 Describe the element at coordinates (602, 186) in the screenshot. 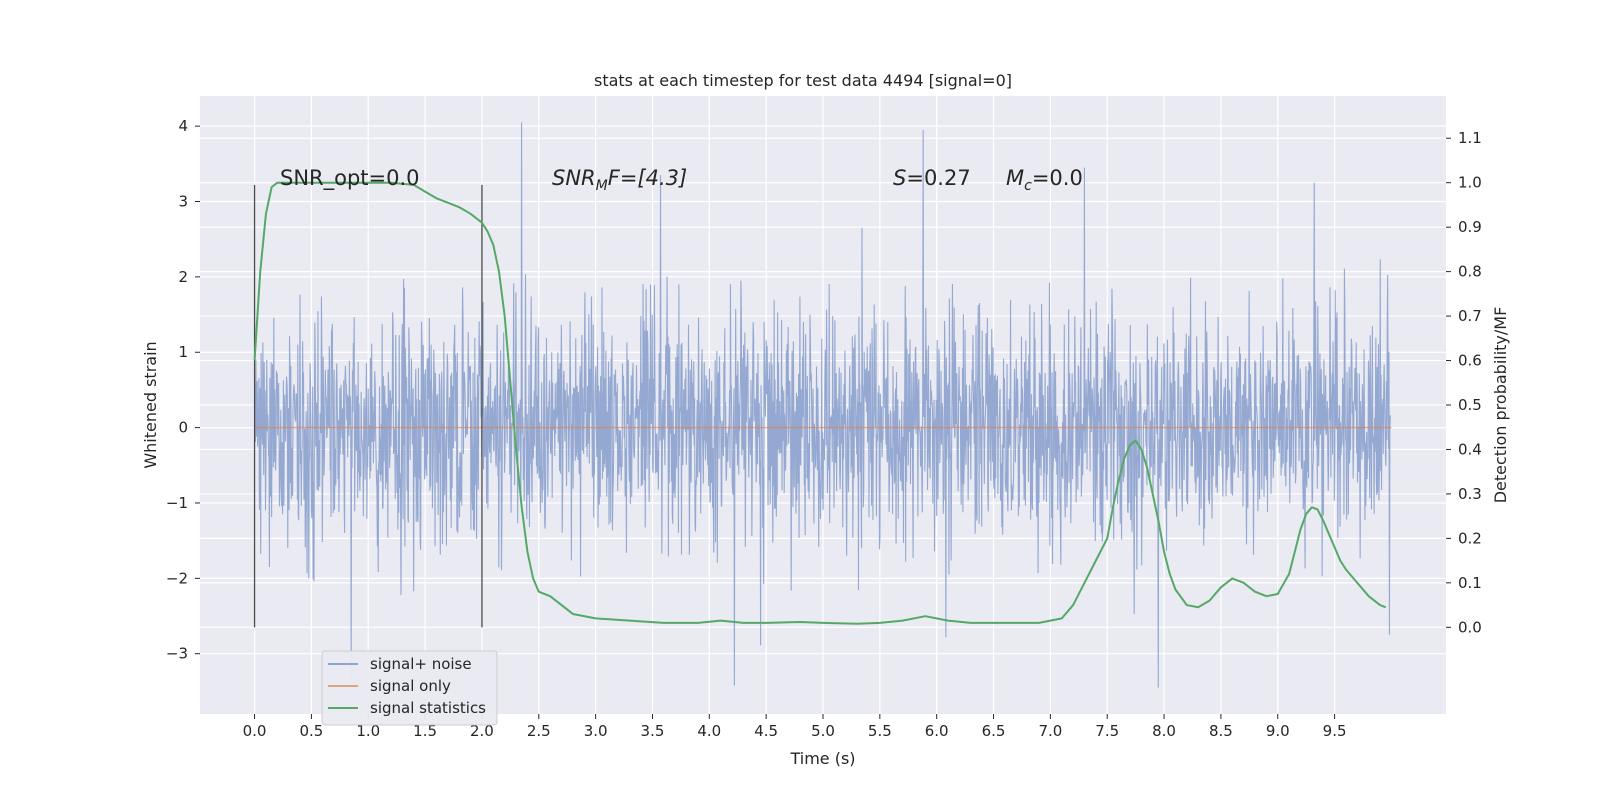

I see `annotation-snr-mf-sub: M` at that location.